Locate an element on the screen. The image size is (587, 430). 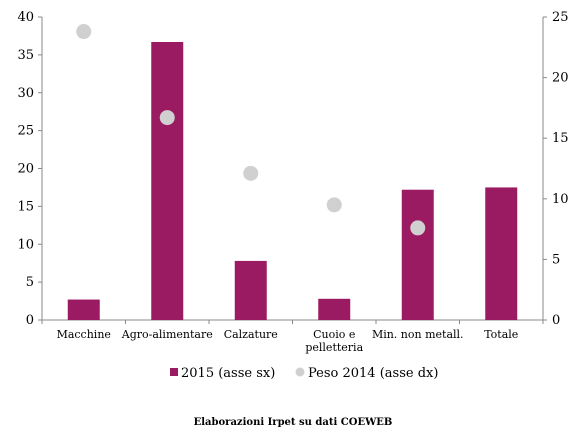
category-label: Calzature is located at coordinates (251, 334).